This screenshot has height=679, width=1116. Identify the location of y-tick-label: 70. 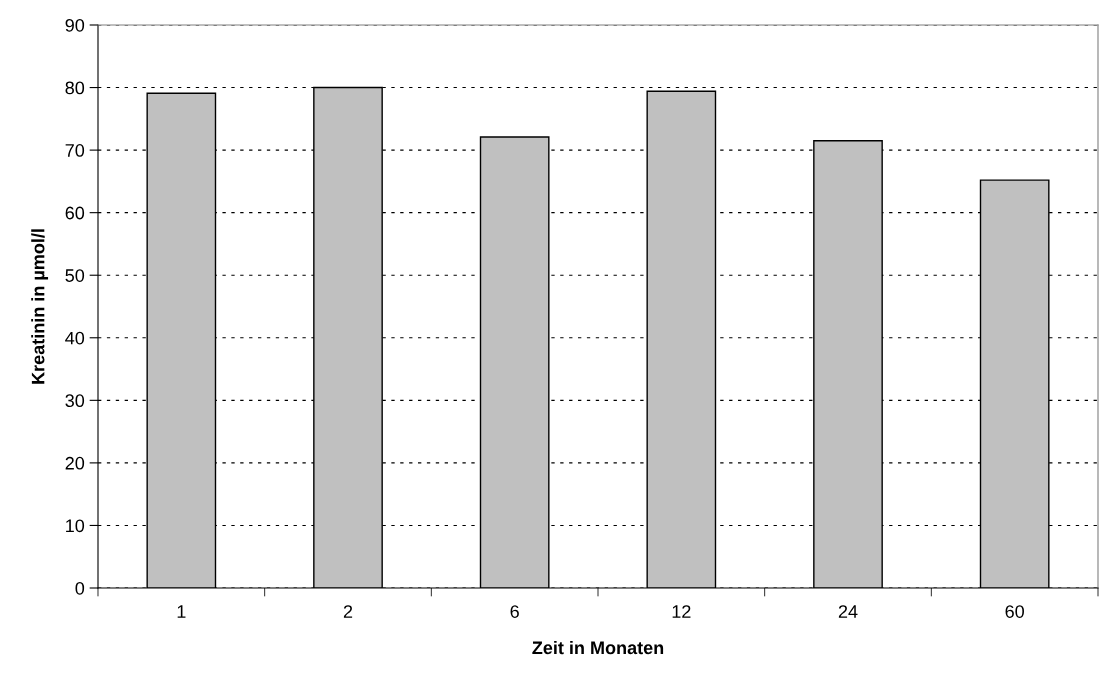
(75, 150).